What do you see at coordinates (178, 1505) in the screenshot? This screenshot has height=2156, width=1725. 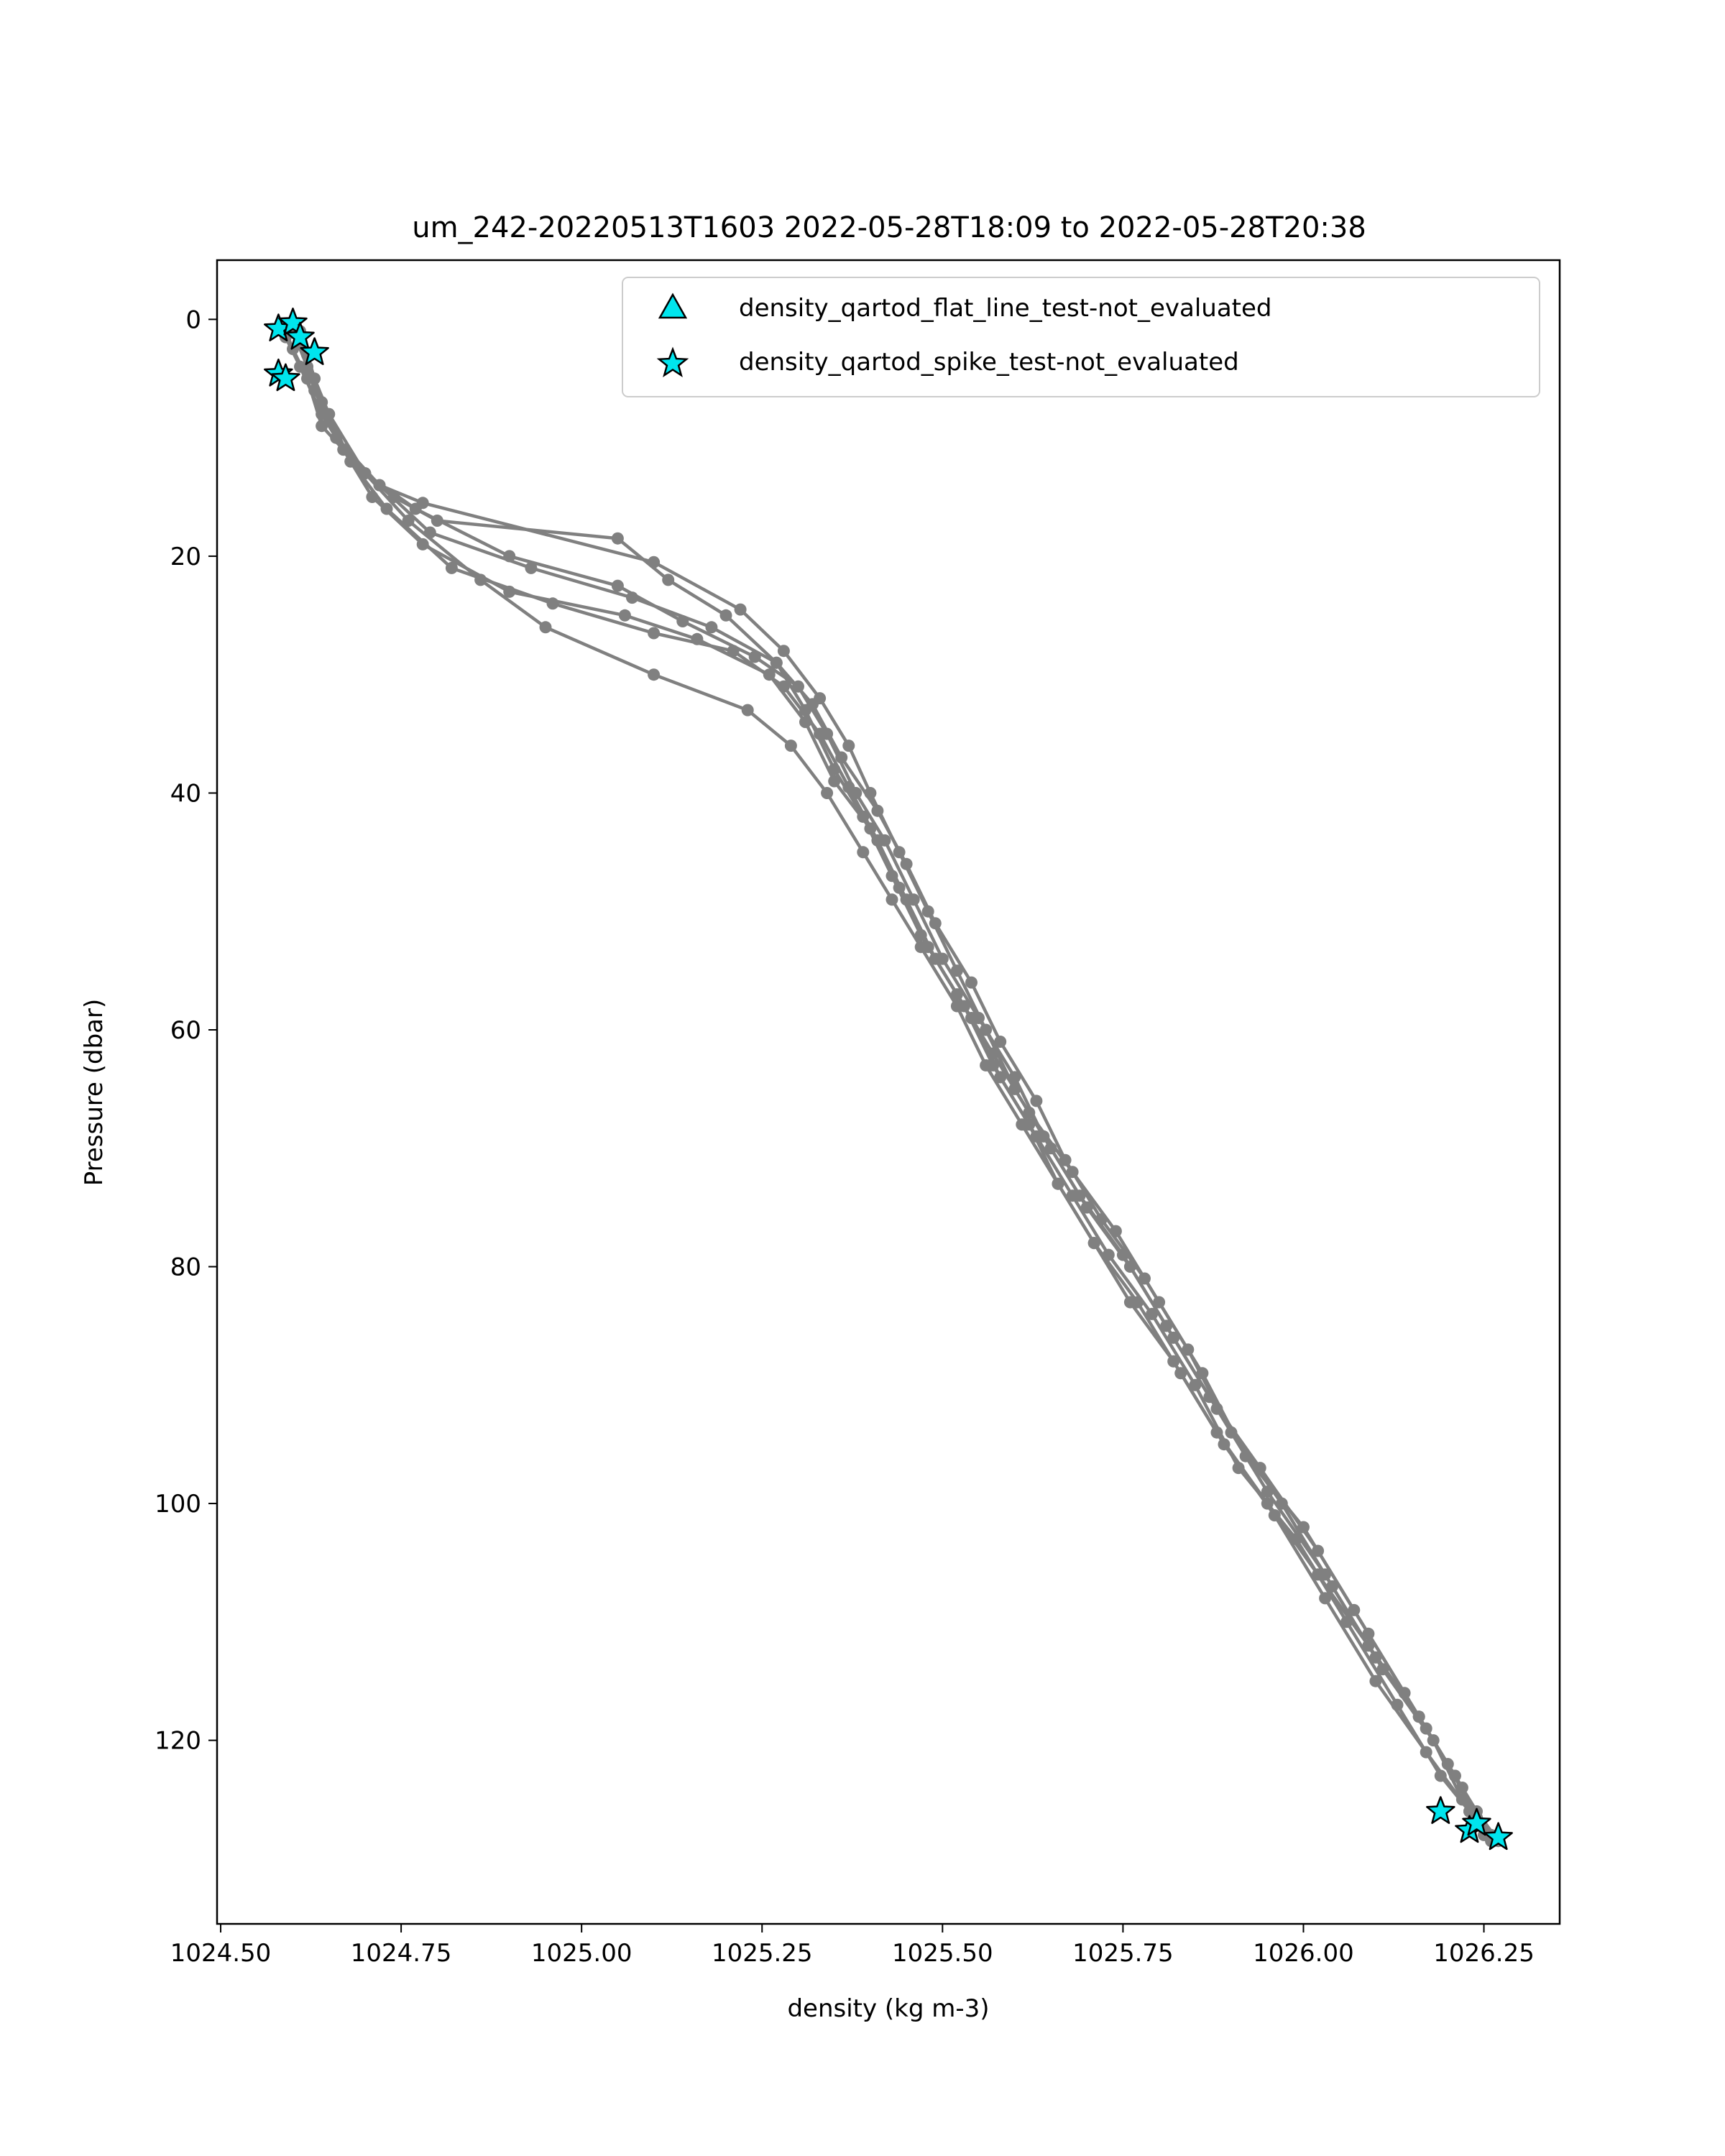 I see `y-tick-label: 100` at bounding box center [178, 1505].